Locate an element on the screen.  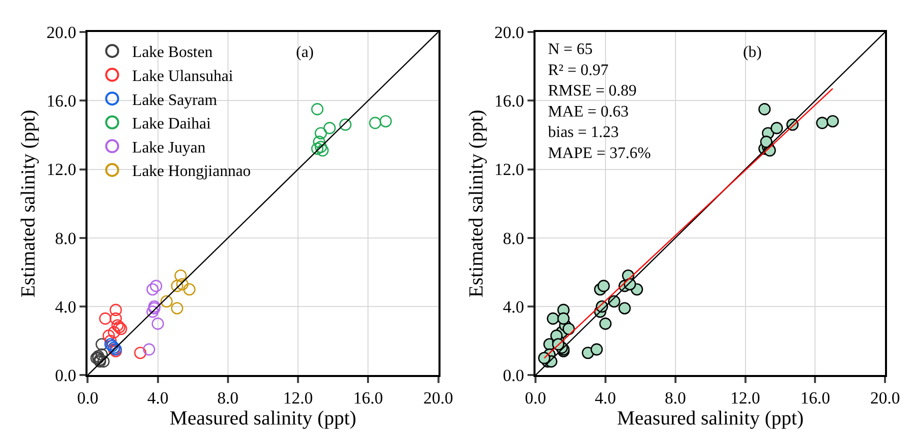
legend-label: Lake Bosten is located at coordinates (172, 53).